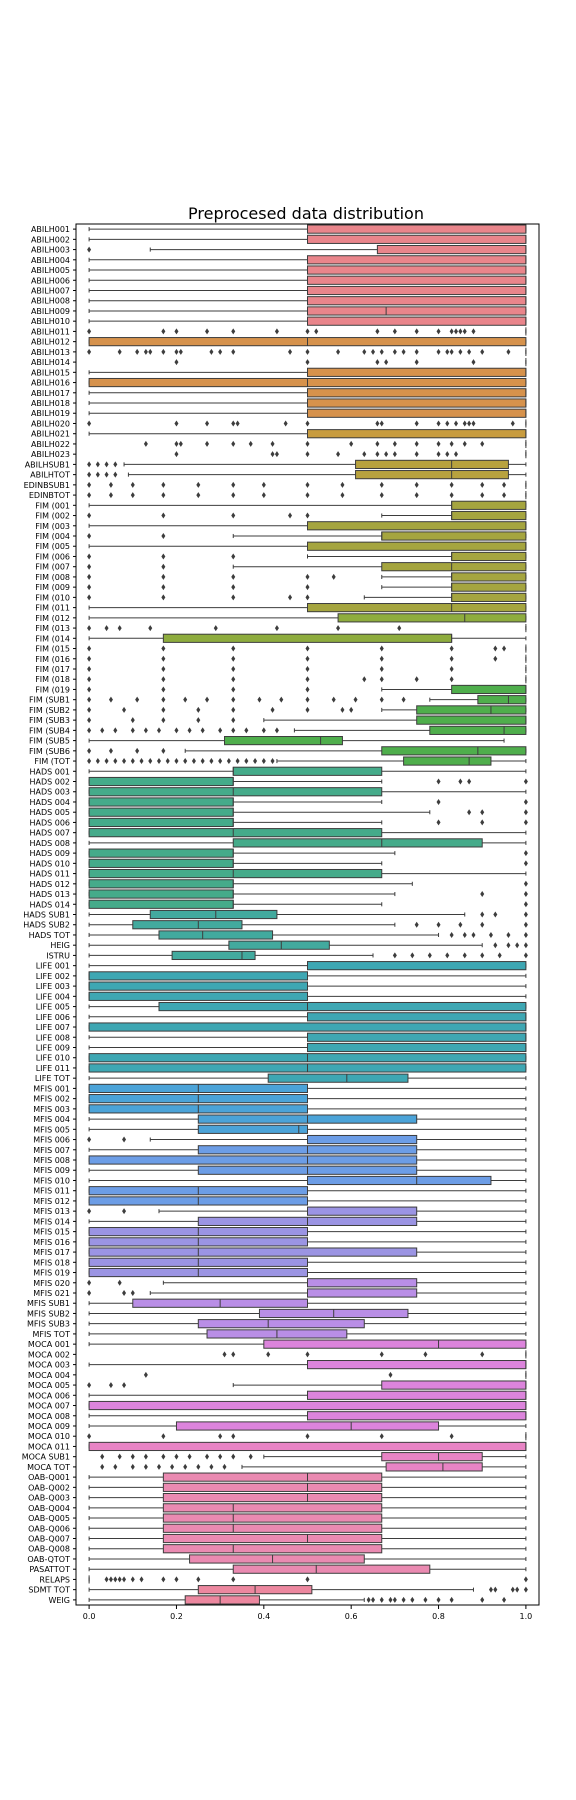  I want to click on category-label: FIM (SUB5, so click(49, 741).